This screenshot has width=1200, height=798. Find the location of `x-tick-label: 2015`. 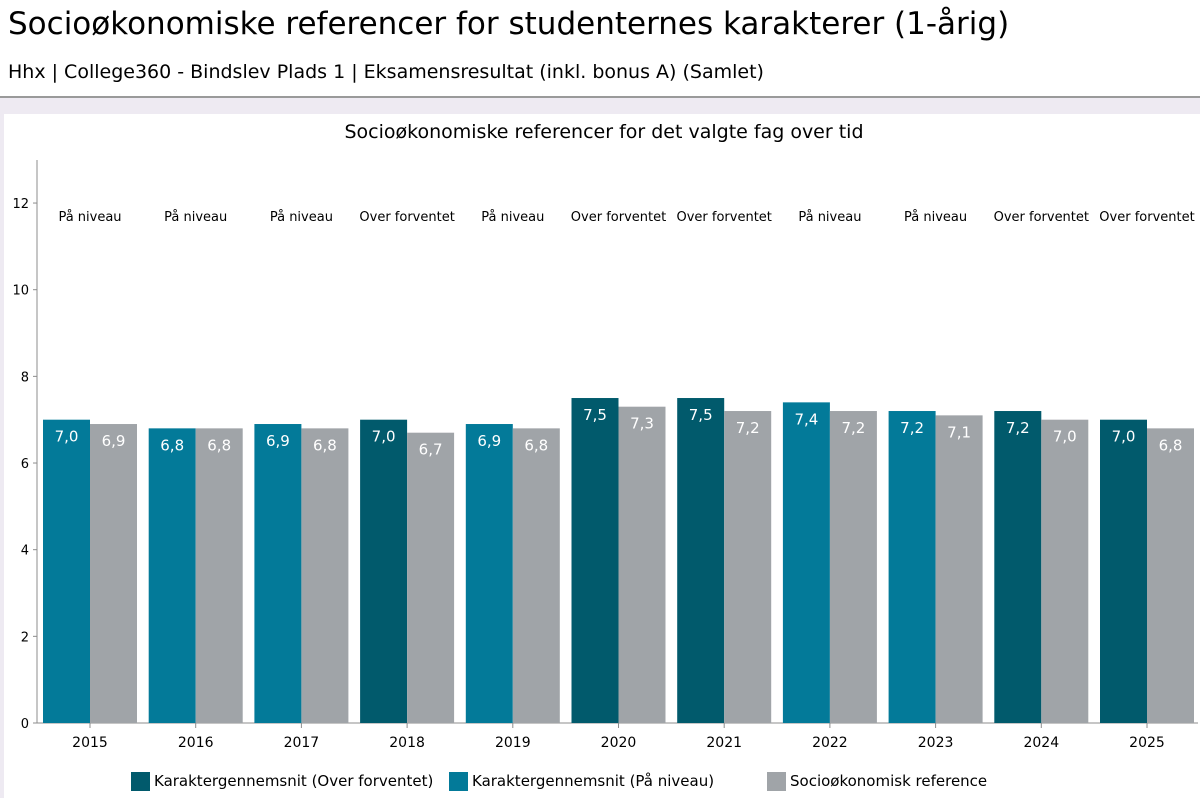

x-tick-label: 2015 is located at coordinates (90, 743).